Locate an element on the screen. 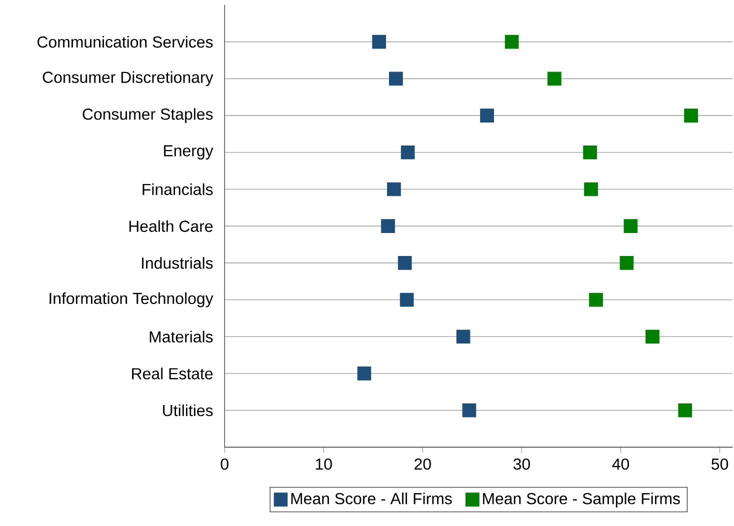 This screenshot has width=734, height=526. y-tick-label: Consumer Staples is located at coordinates (147, 115).